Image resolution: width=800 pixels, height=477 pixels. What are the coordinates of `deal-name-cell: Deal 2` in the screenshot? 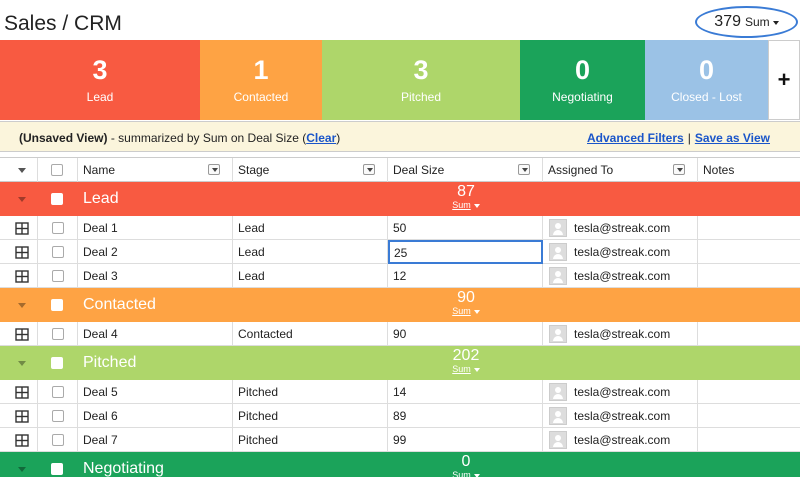 It's located at (155, 252).